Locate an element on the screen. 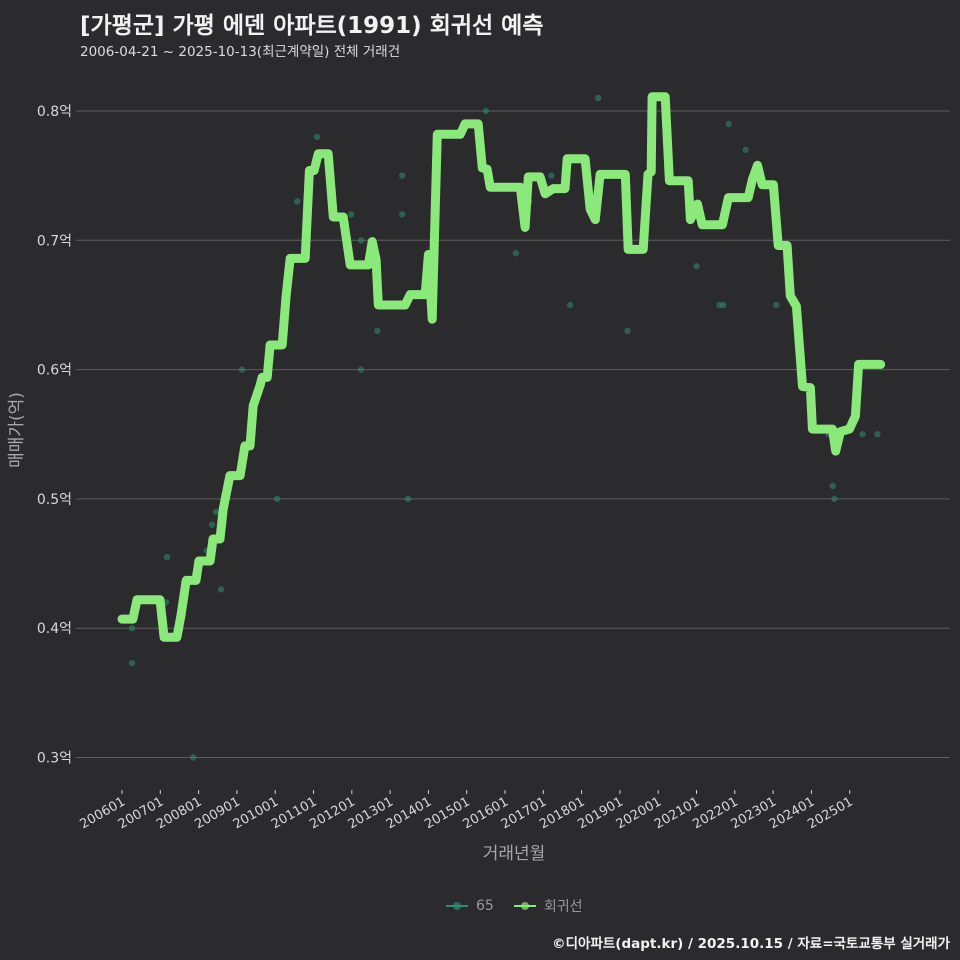 The width and height of the screenshot is (960, 960). y-tick-label: 0.4억 is located at coordinates (54, 629).